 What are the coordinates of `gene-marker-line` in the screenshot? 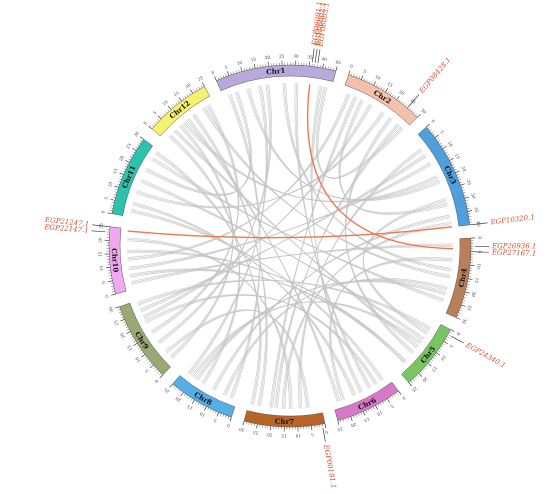 It's located at (324, 434).